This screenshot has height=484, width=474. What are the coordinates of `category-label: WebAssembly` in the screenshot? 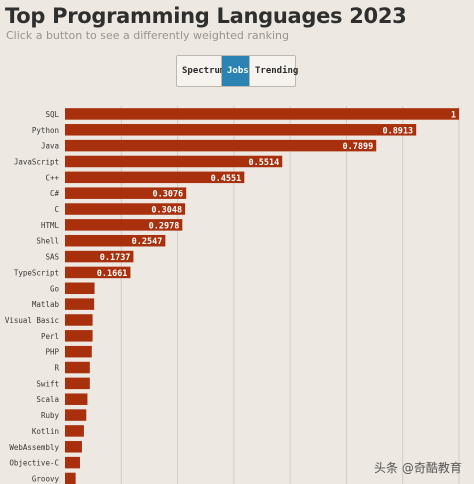 It's located at (34, 447).